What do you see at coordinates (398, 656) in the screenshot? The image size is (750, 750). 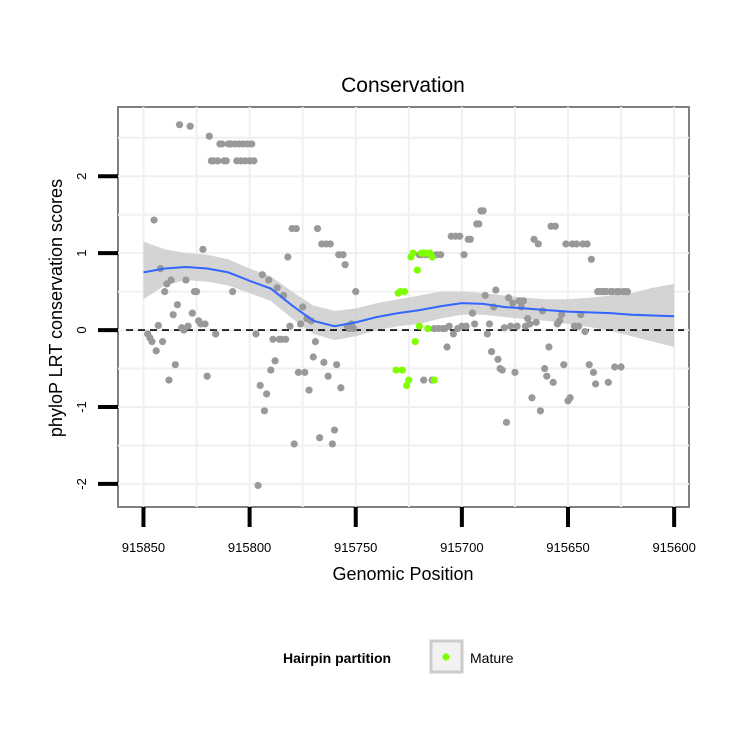 I see `legend: Hairpin partition Mature` at bounding box center [398, 656].